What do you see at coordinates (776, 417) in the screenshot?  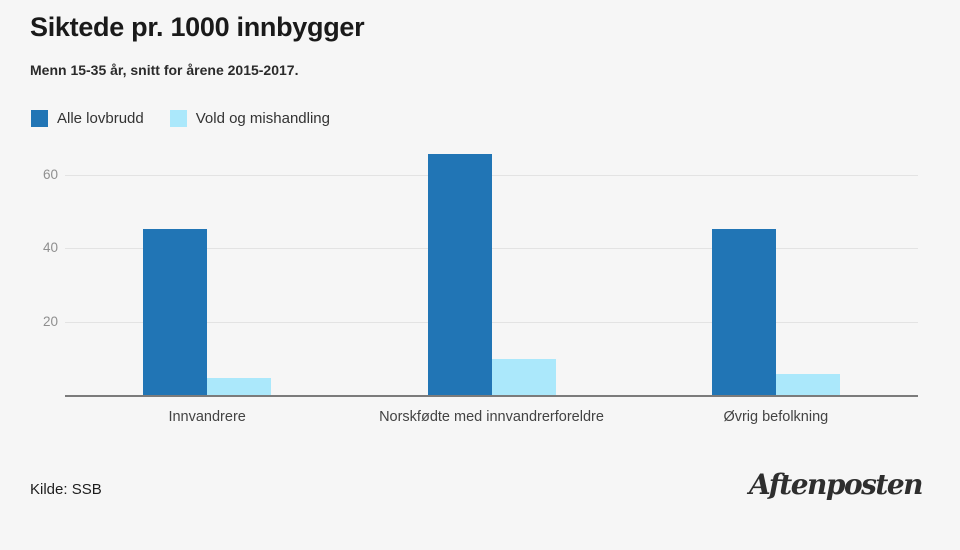 I see `x-axis-category-label: Øvrig befolkning` at bounding box center [776, 417].